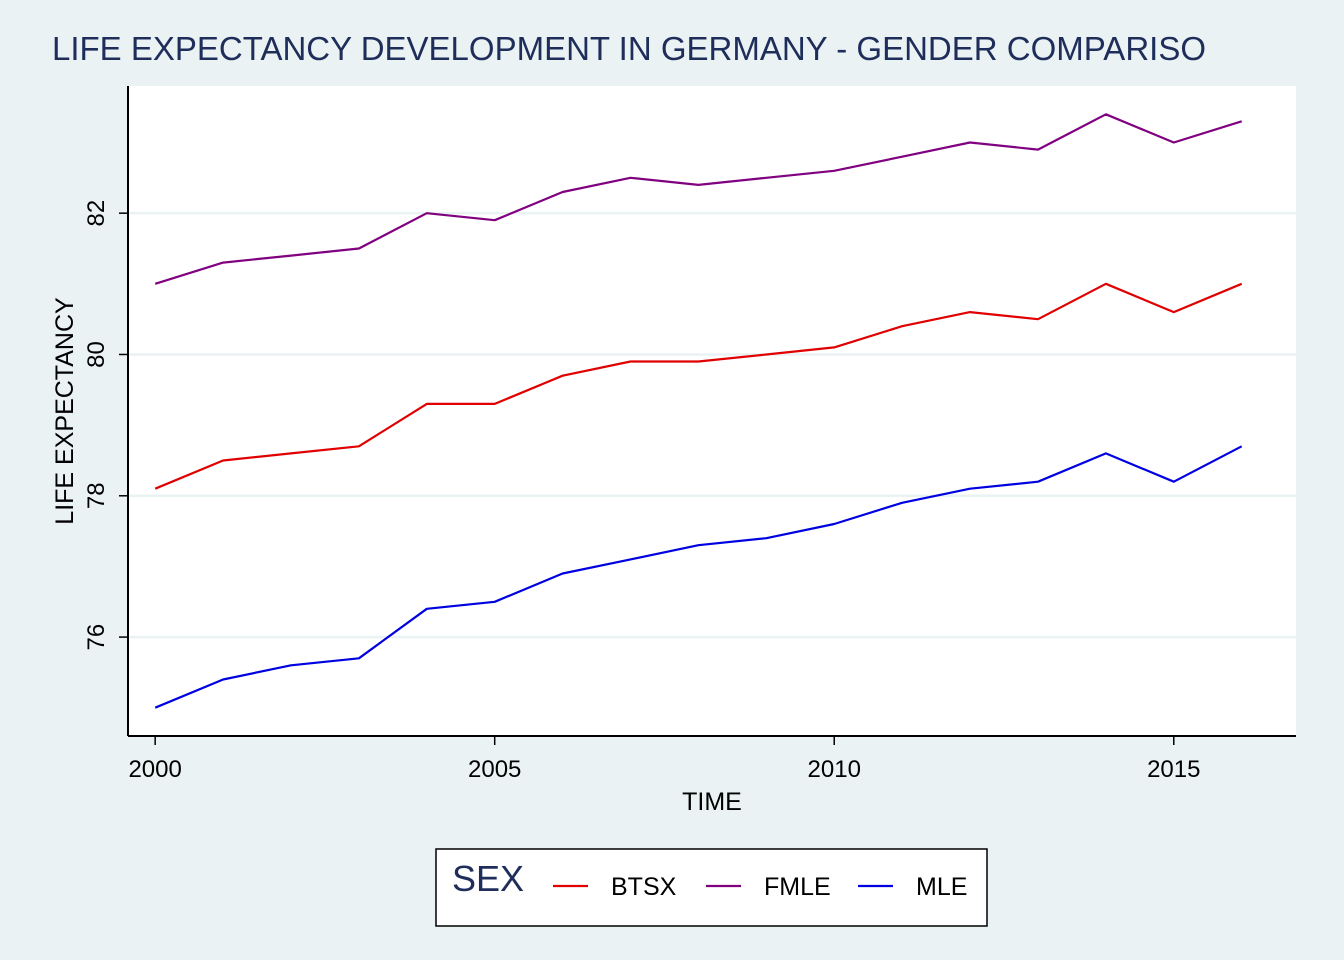 The height and width of the screenshot is (960, 1344). What do you see at coordinates (105, 425) in the screenshot?
I see `y-axis-ticks: 76 78 80 82` at bounding box center [105, 425].